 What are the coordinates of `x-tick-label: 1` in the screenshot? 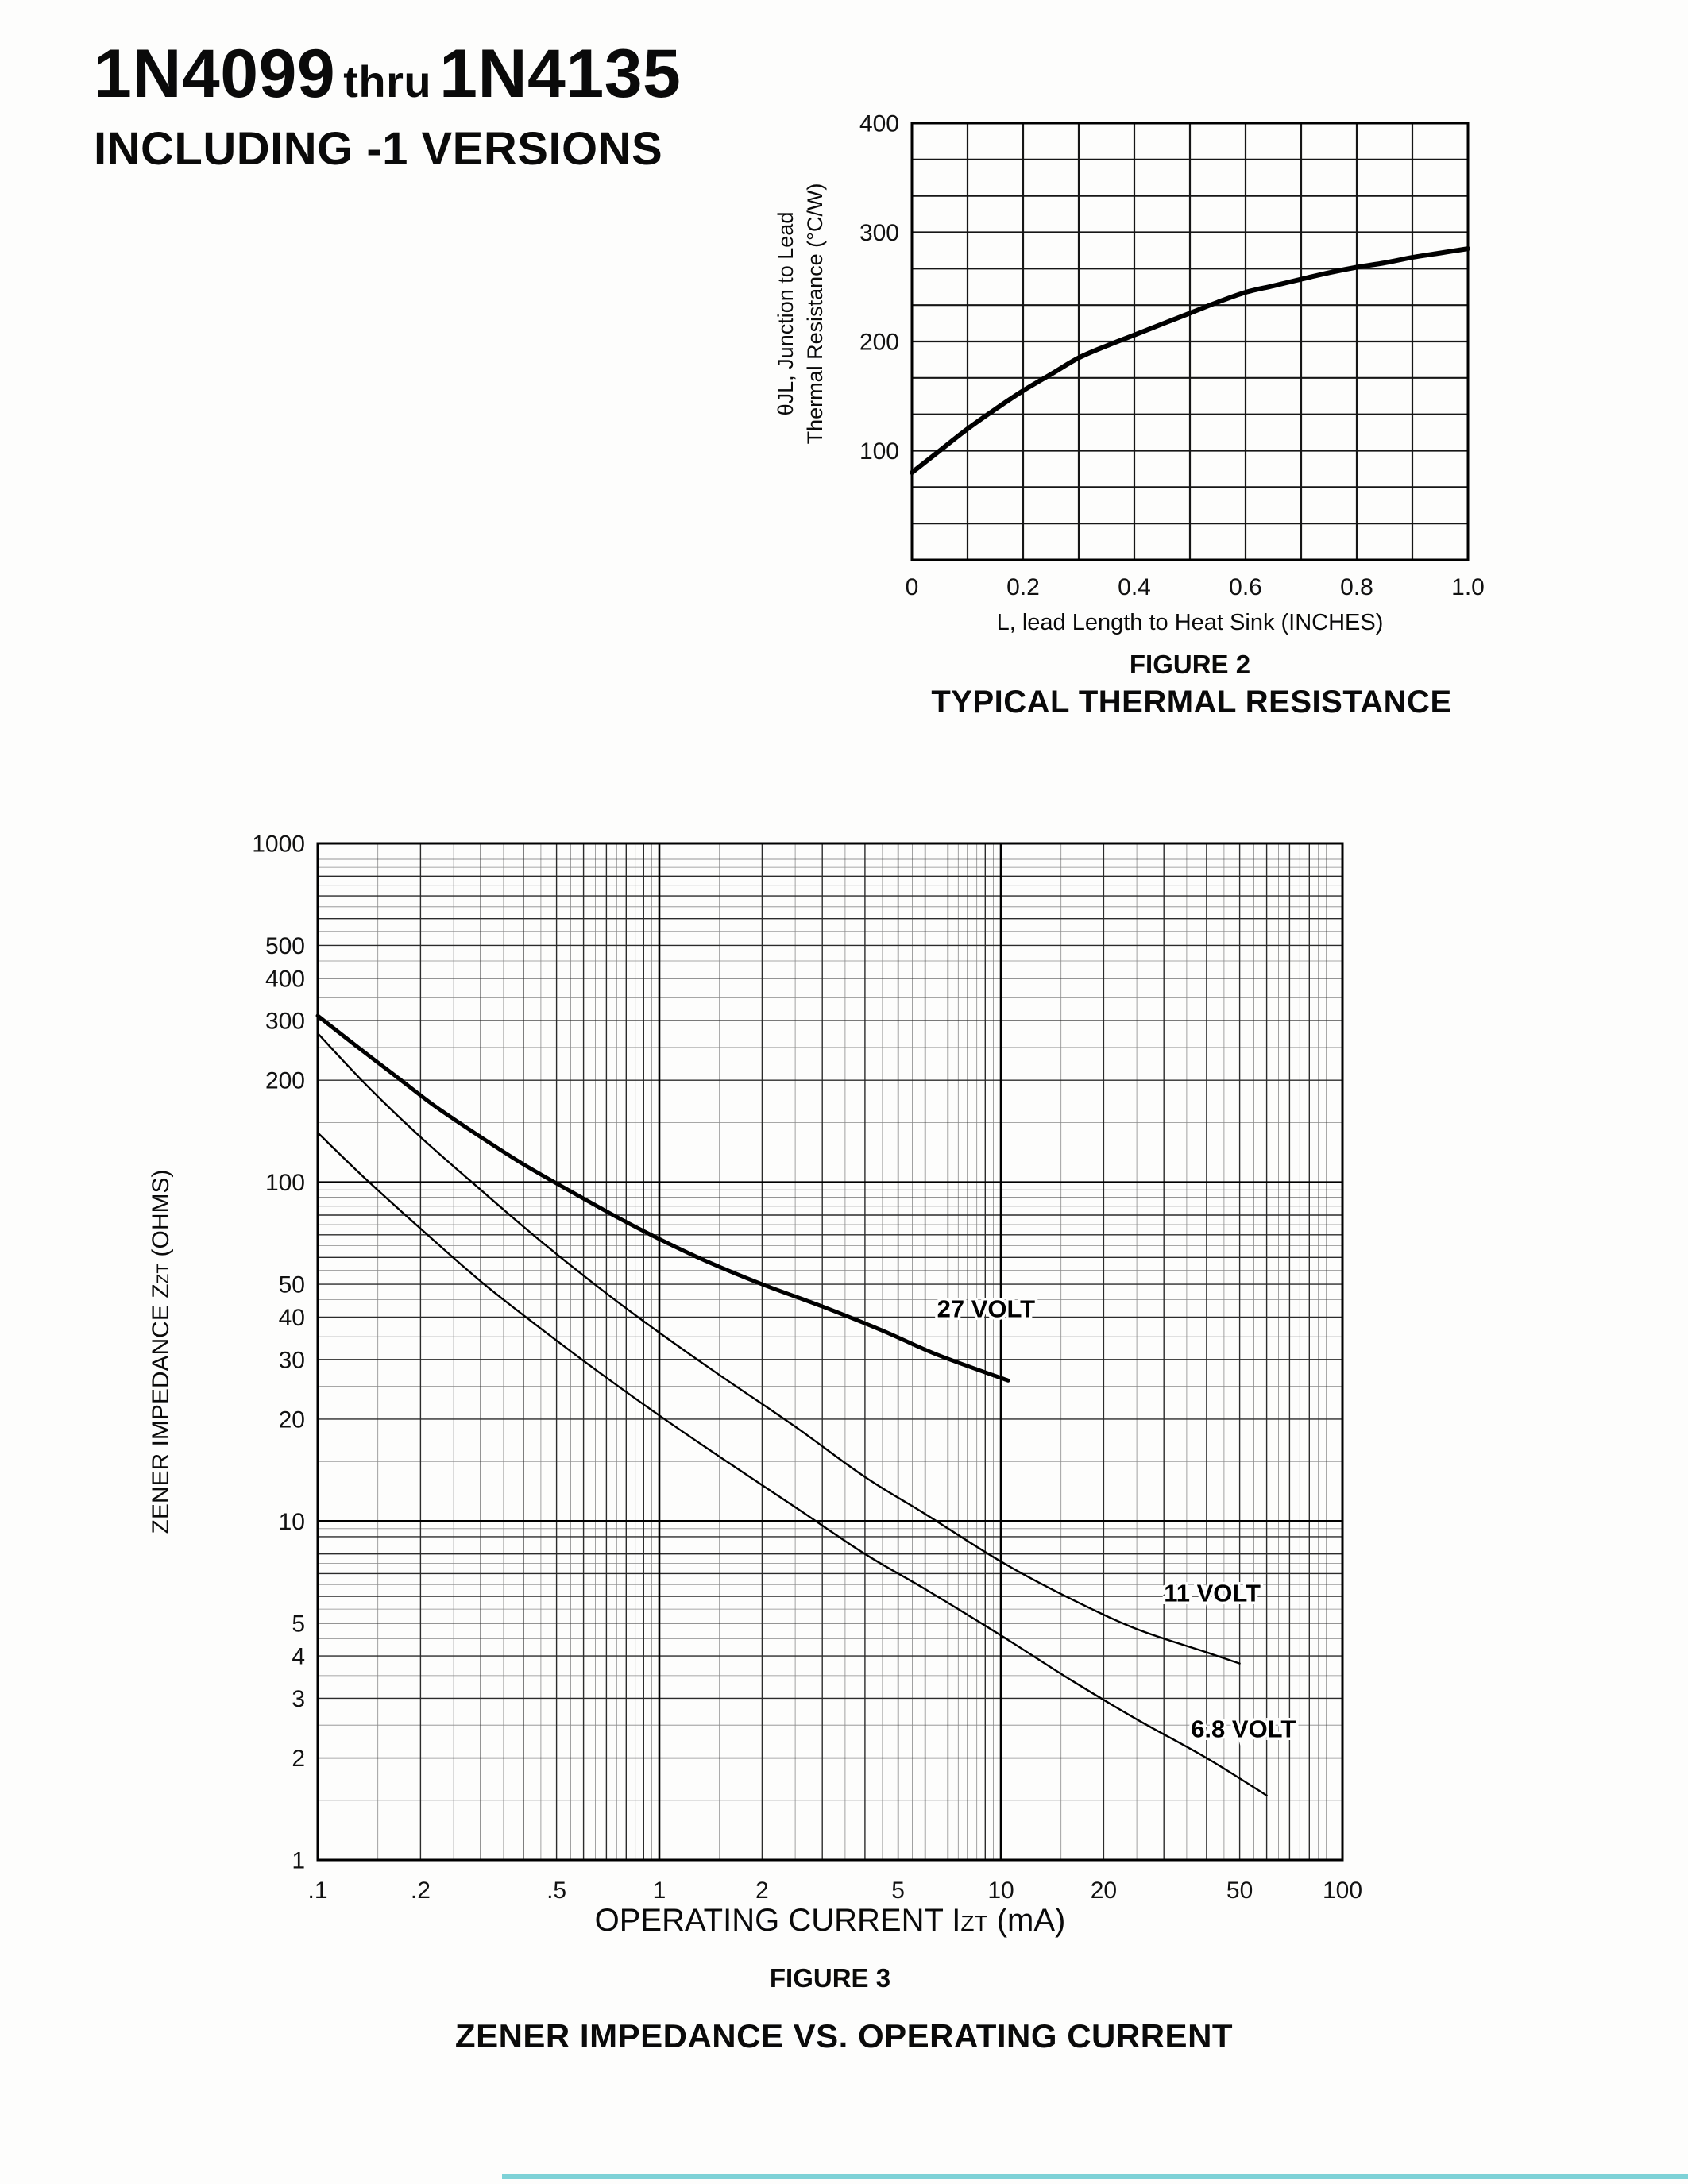 It's located at (659, 1890).